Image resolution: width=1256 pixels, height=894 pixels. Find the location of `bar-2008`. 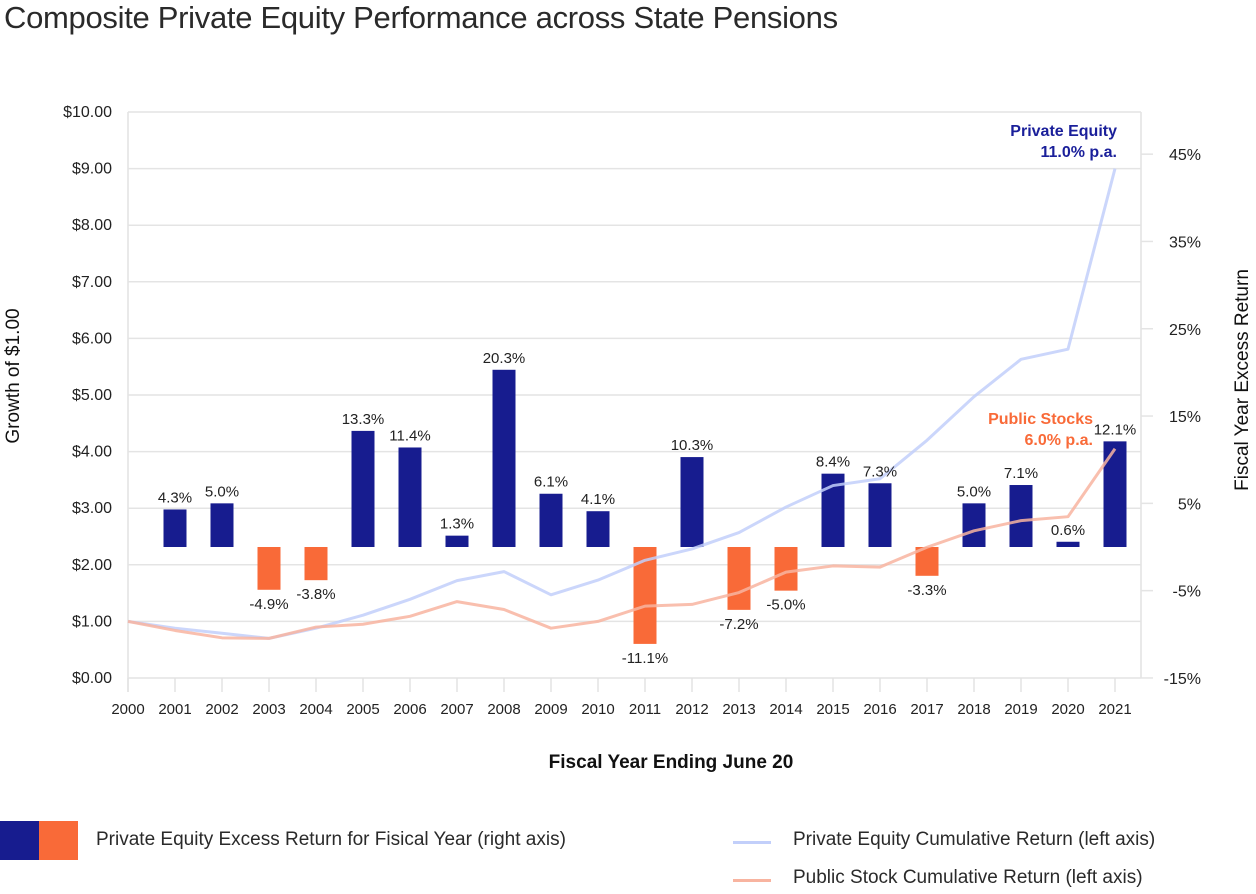

bar-2008 is located at coordinates (504, 458).